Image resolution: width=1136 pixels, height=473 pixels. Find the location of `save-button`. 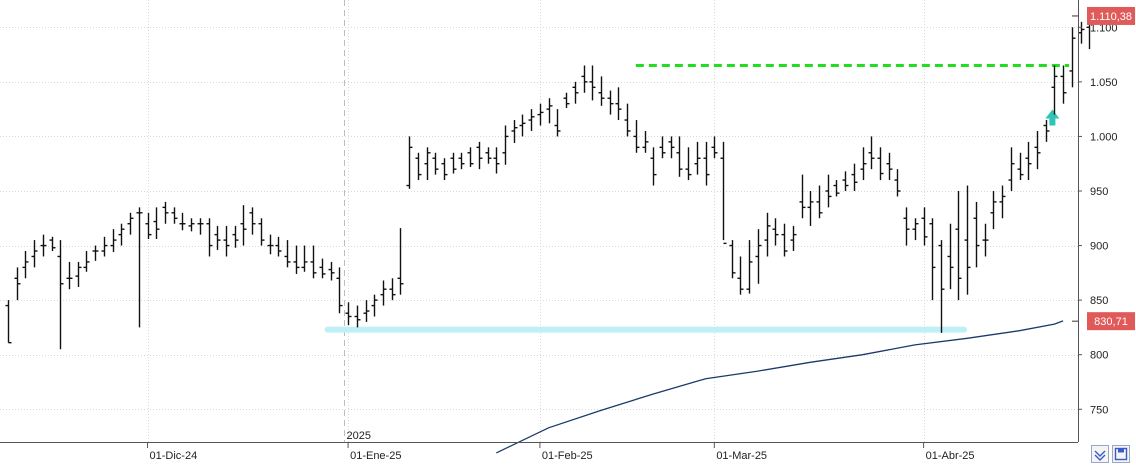

save-button is located at coordinates (1121, 454).